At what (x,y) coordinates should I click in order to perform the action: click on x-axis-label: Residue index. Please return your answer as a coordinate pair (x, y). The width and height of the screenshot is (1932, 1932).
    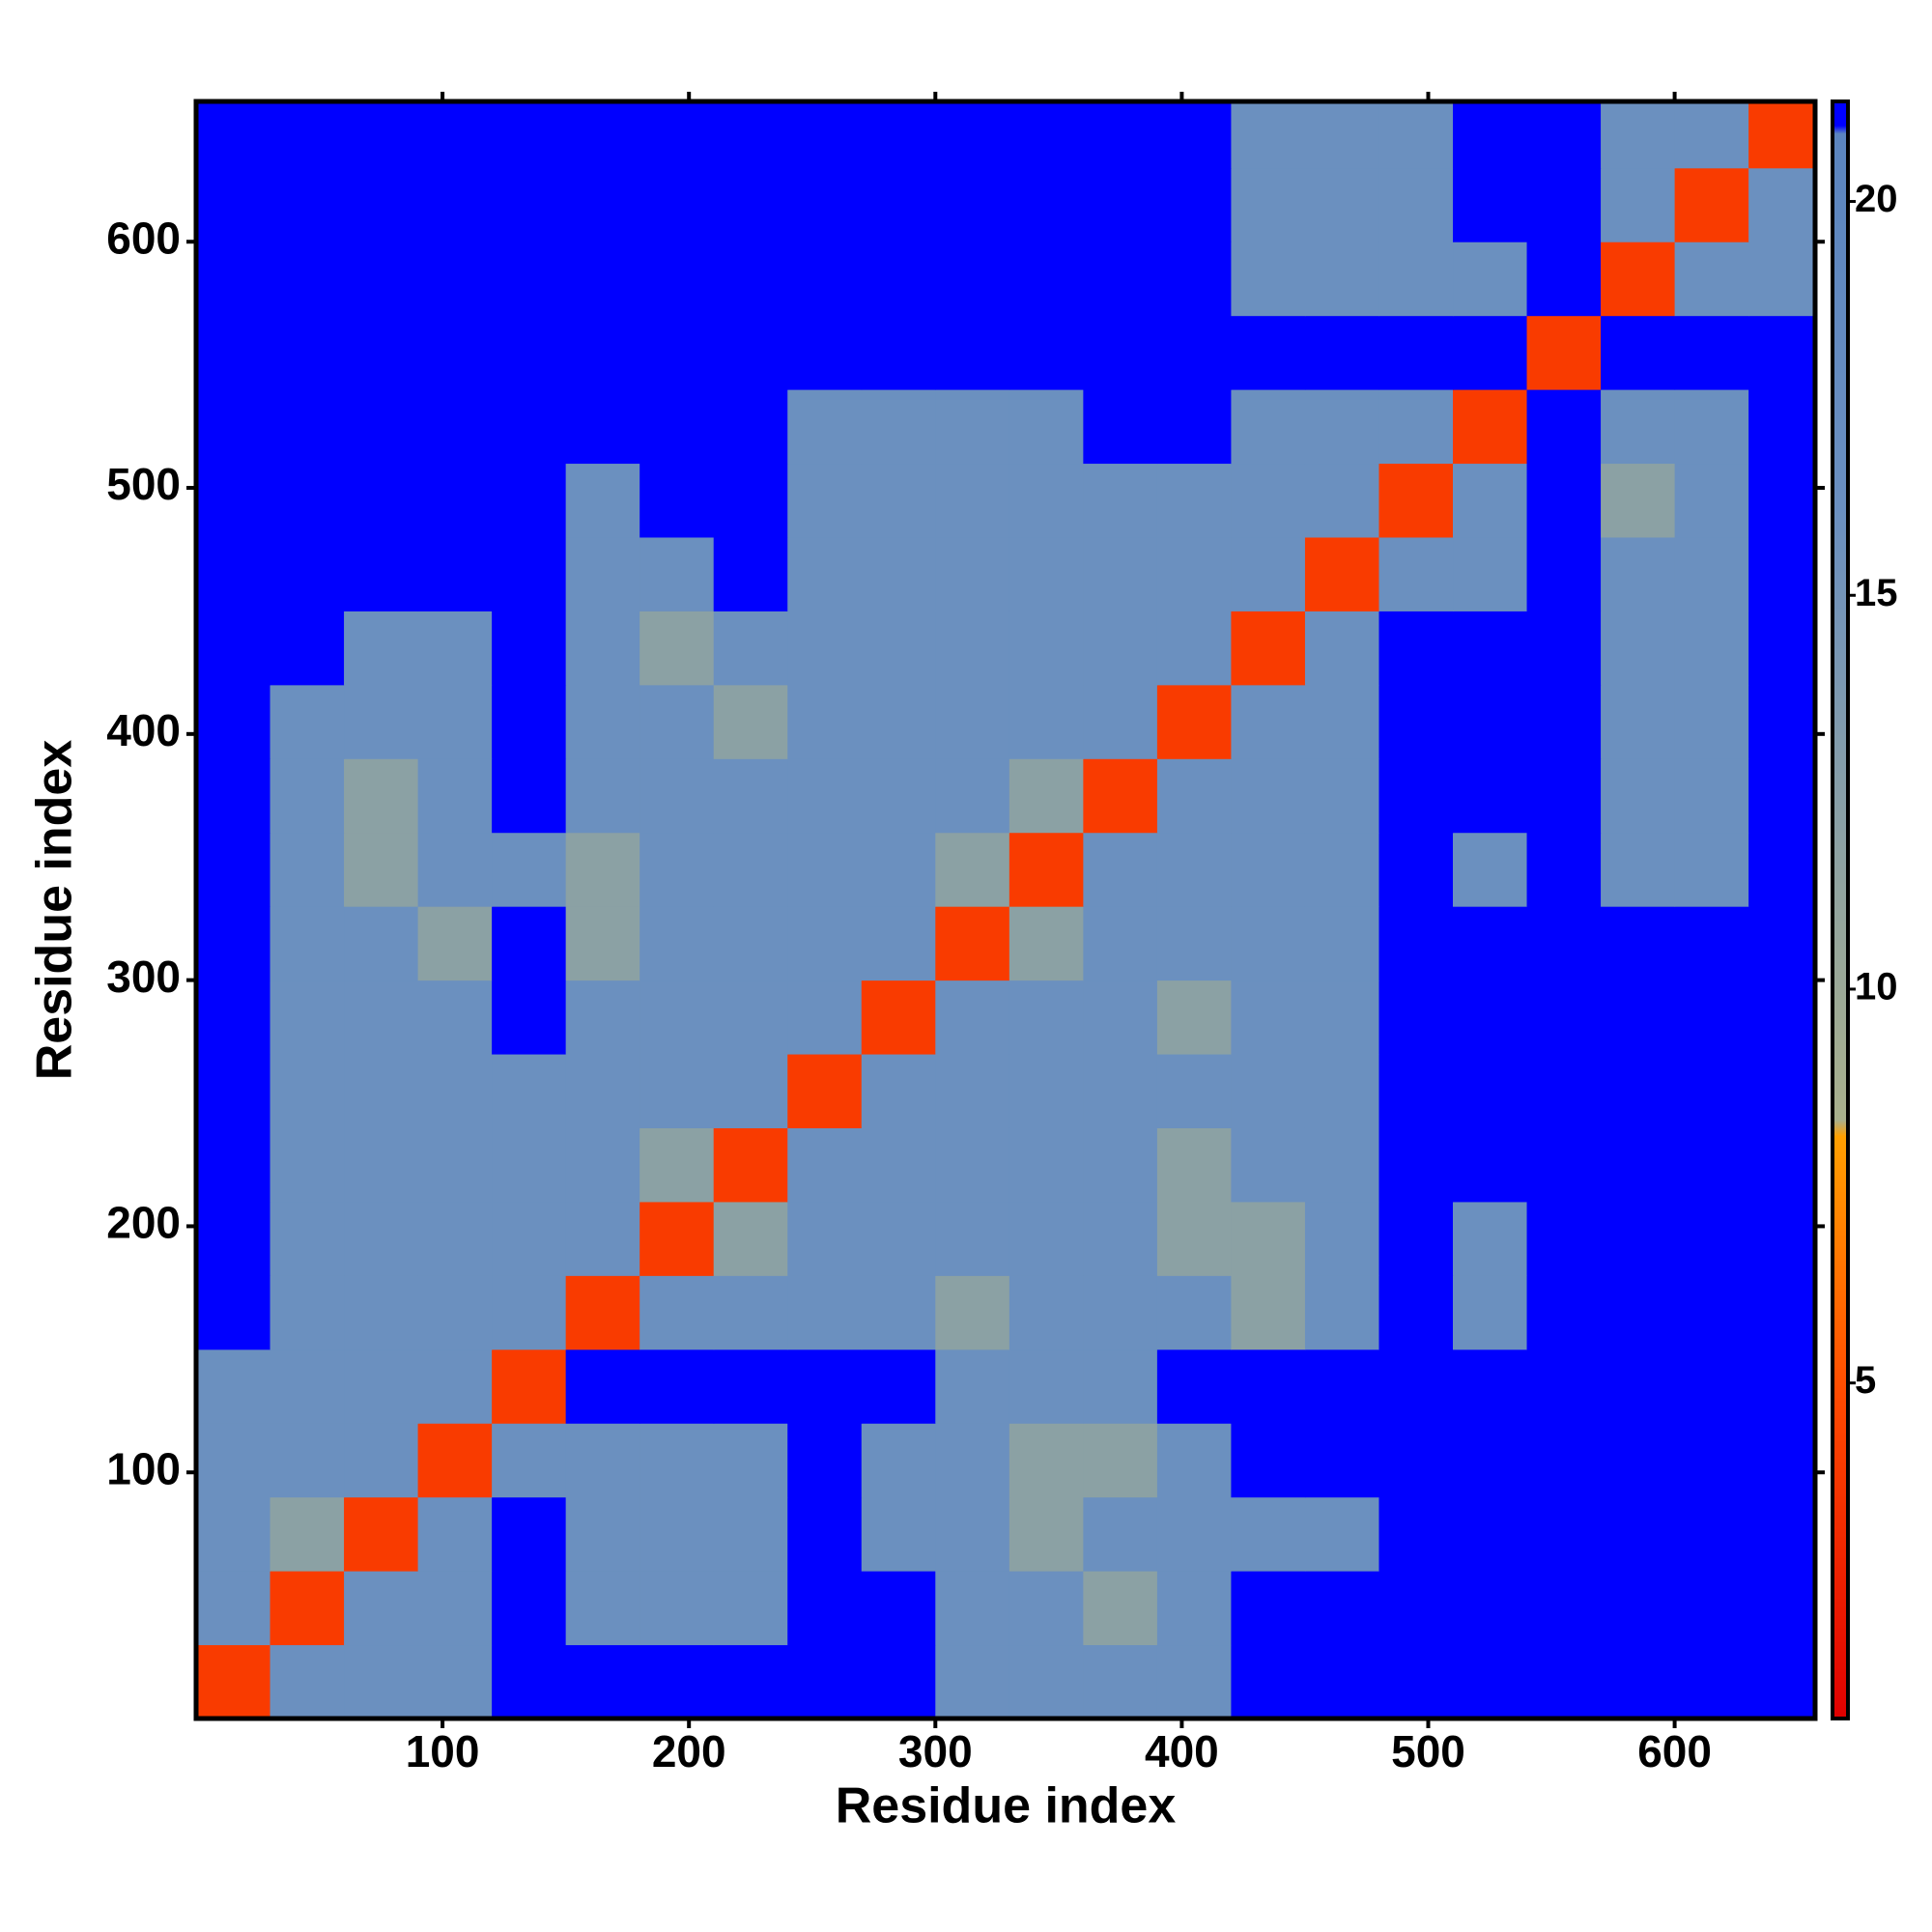
    Looking at the image, I should click on (1006, 1806).